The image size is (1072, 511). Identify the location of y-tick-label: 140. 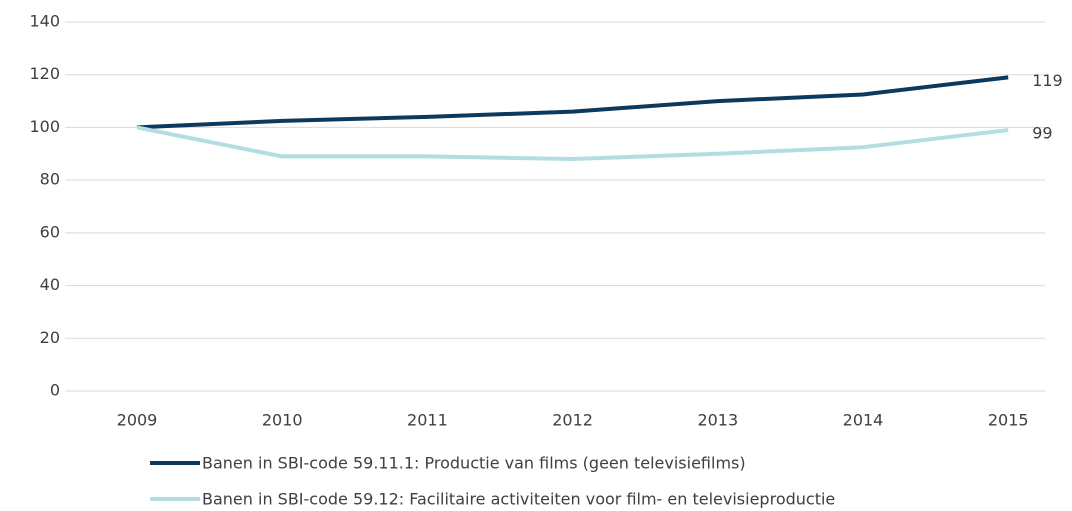
(44, 21).